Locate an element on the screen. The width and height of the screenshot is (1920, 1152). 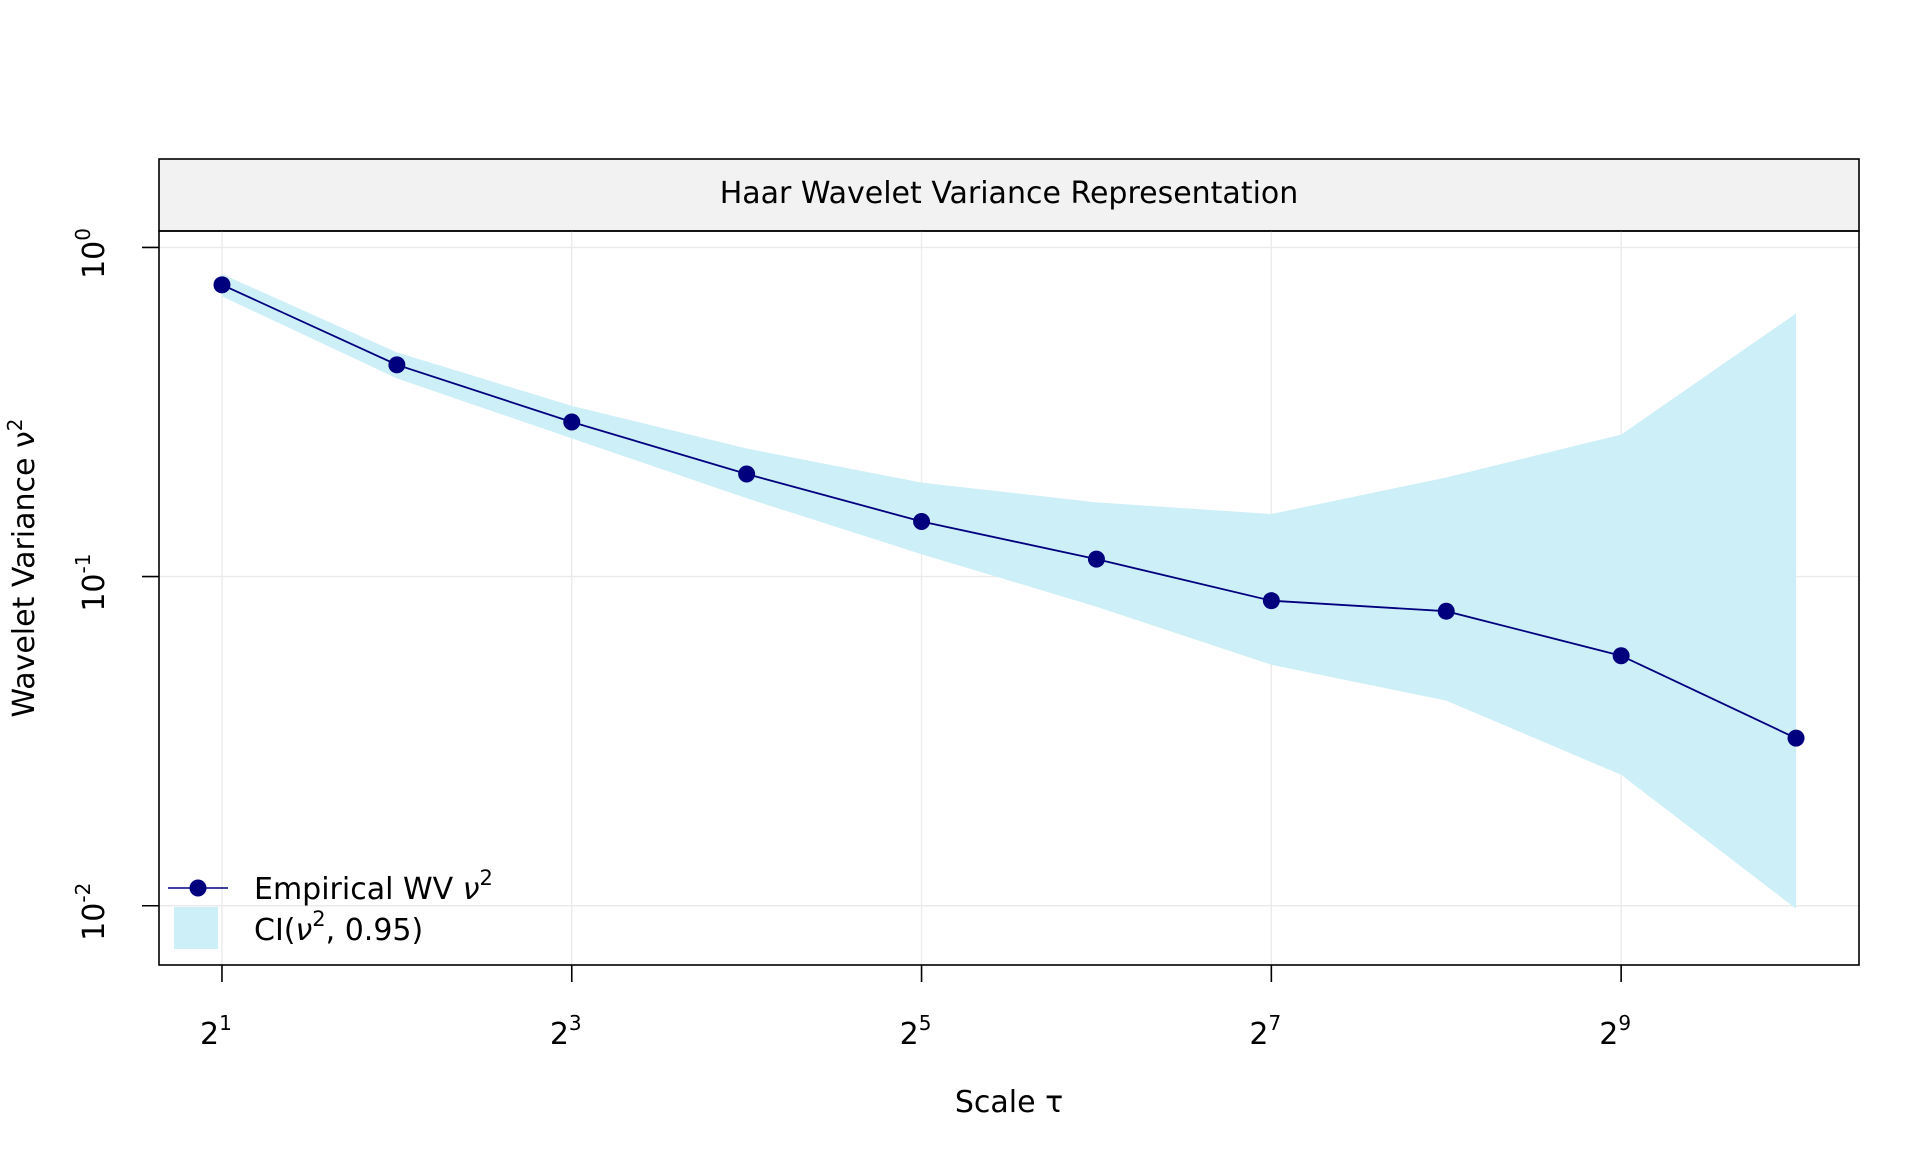
y-axis-symbol-exponent: 2 is located at coordinates (15, 424).